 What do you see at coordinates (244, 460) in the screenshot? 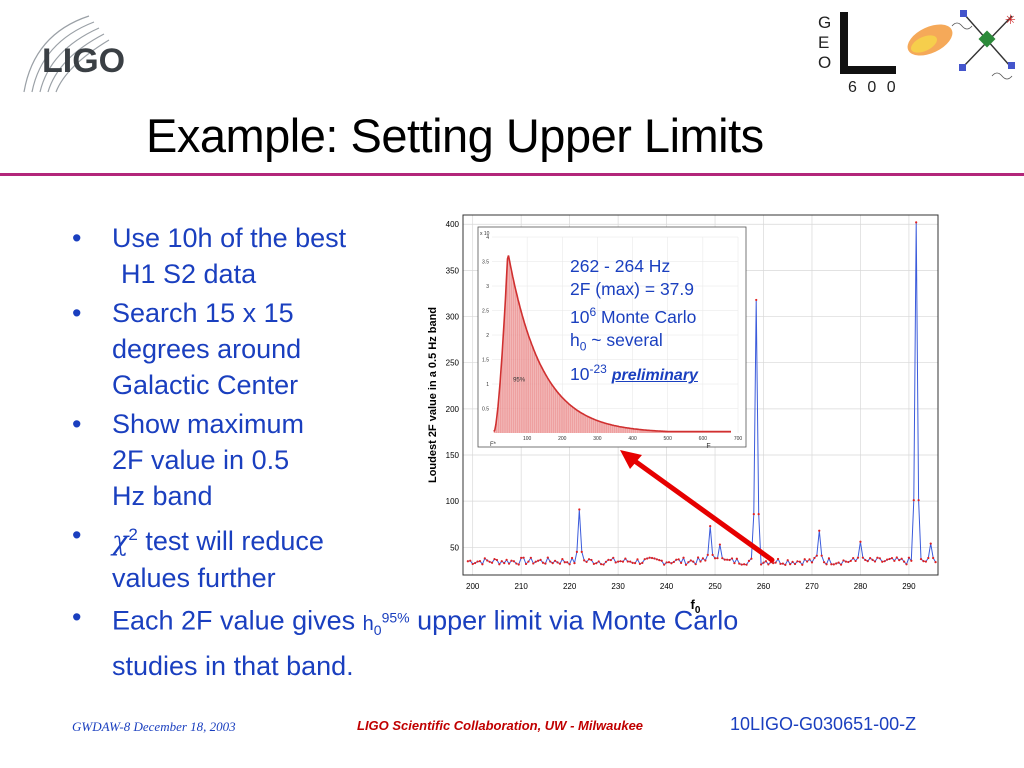
I see `bullet-item-maximum: • Show maximum 2F value in 0.5 Hz band` at bounding box center [244, 460].